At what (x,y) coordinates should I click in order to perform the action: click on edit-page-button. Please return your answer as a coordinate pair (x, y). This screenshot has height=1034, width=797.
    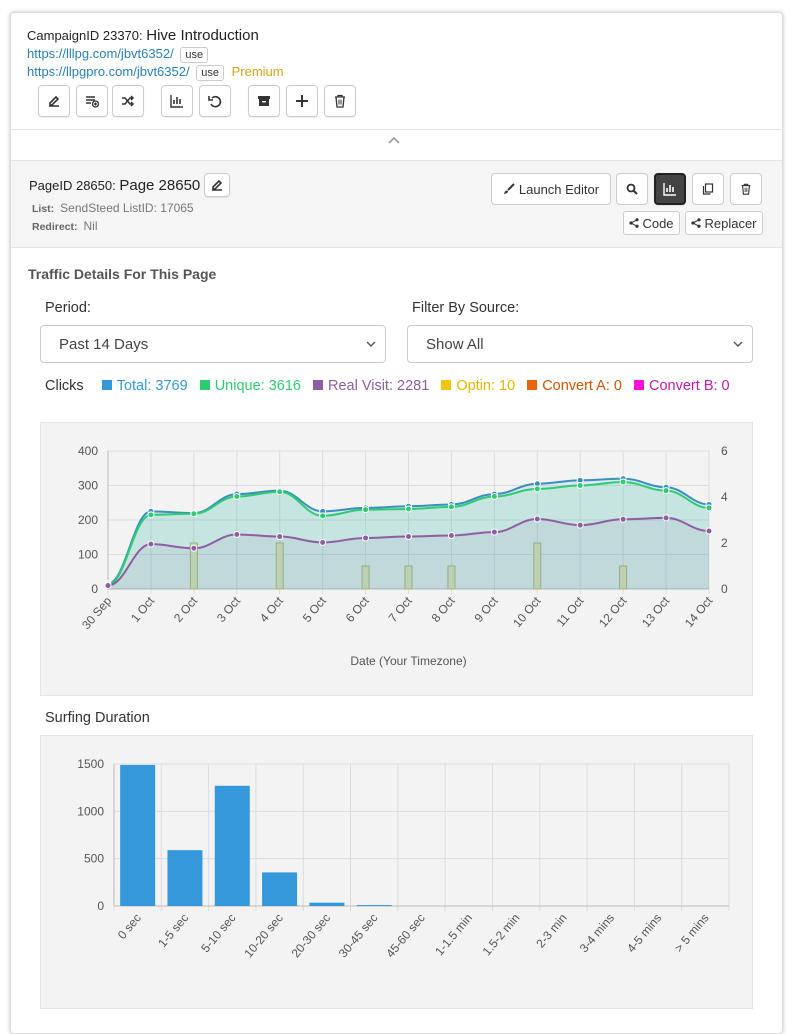
    Looking at the image, I should click on (217, 185).